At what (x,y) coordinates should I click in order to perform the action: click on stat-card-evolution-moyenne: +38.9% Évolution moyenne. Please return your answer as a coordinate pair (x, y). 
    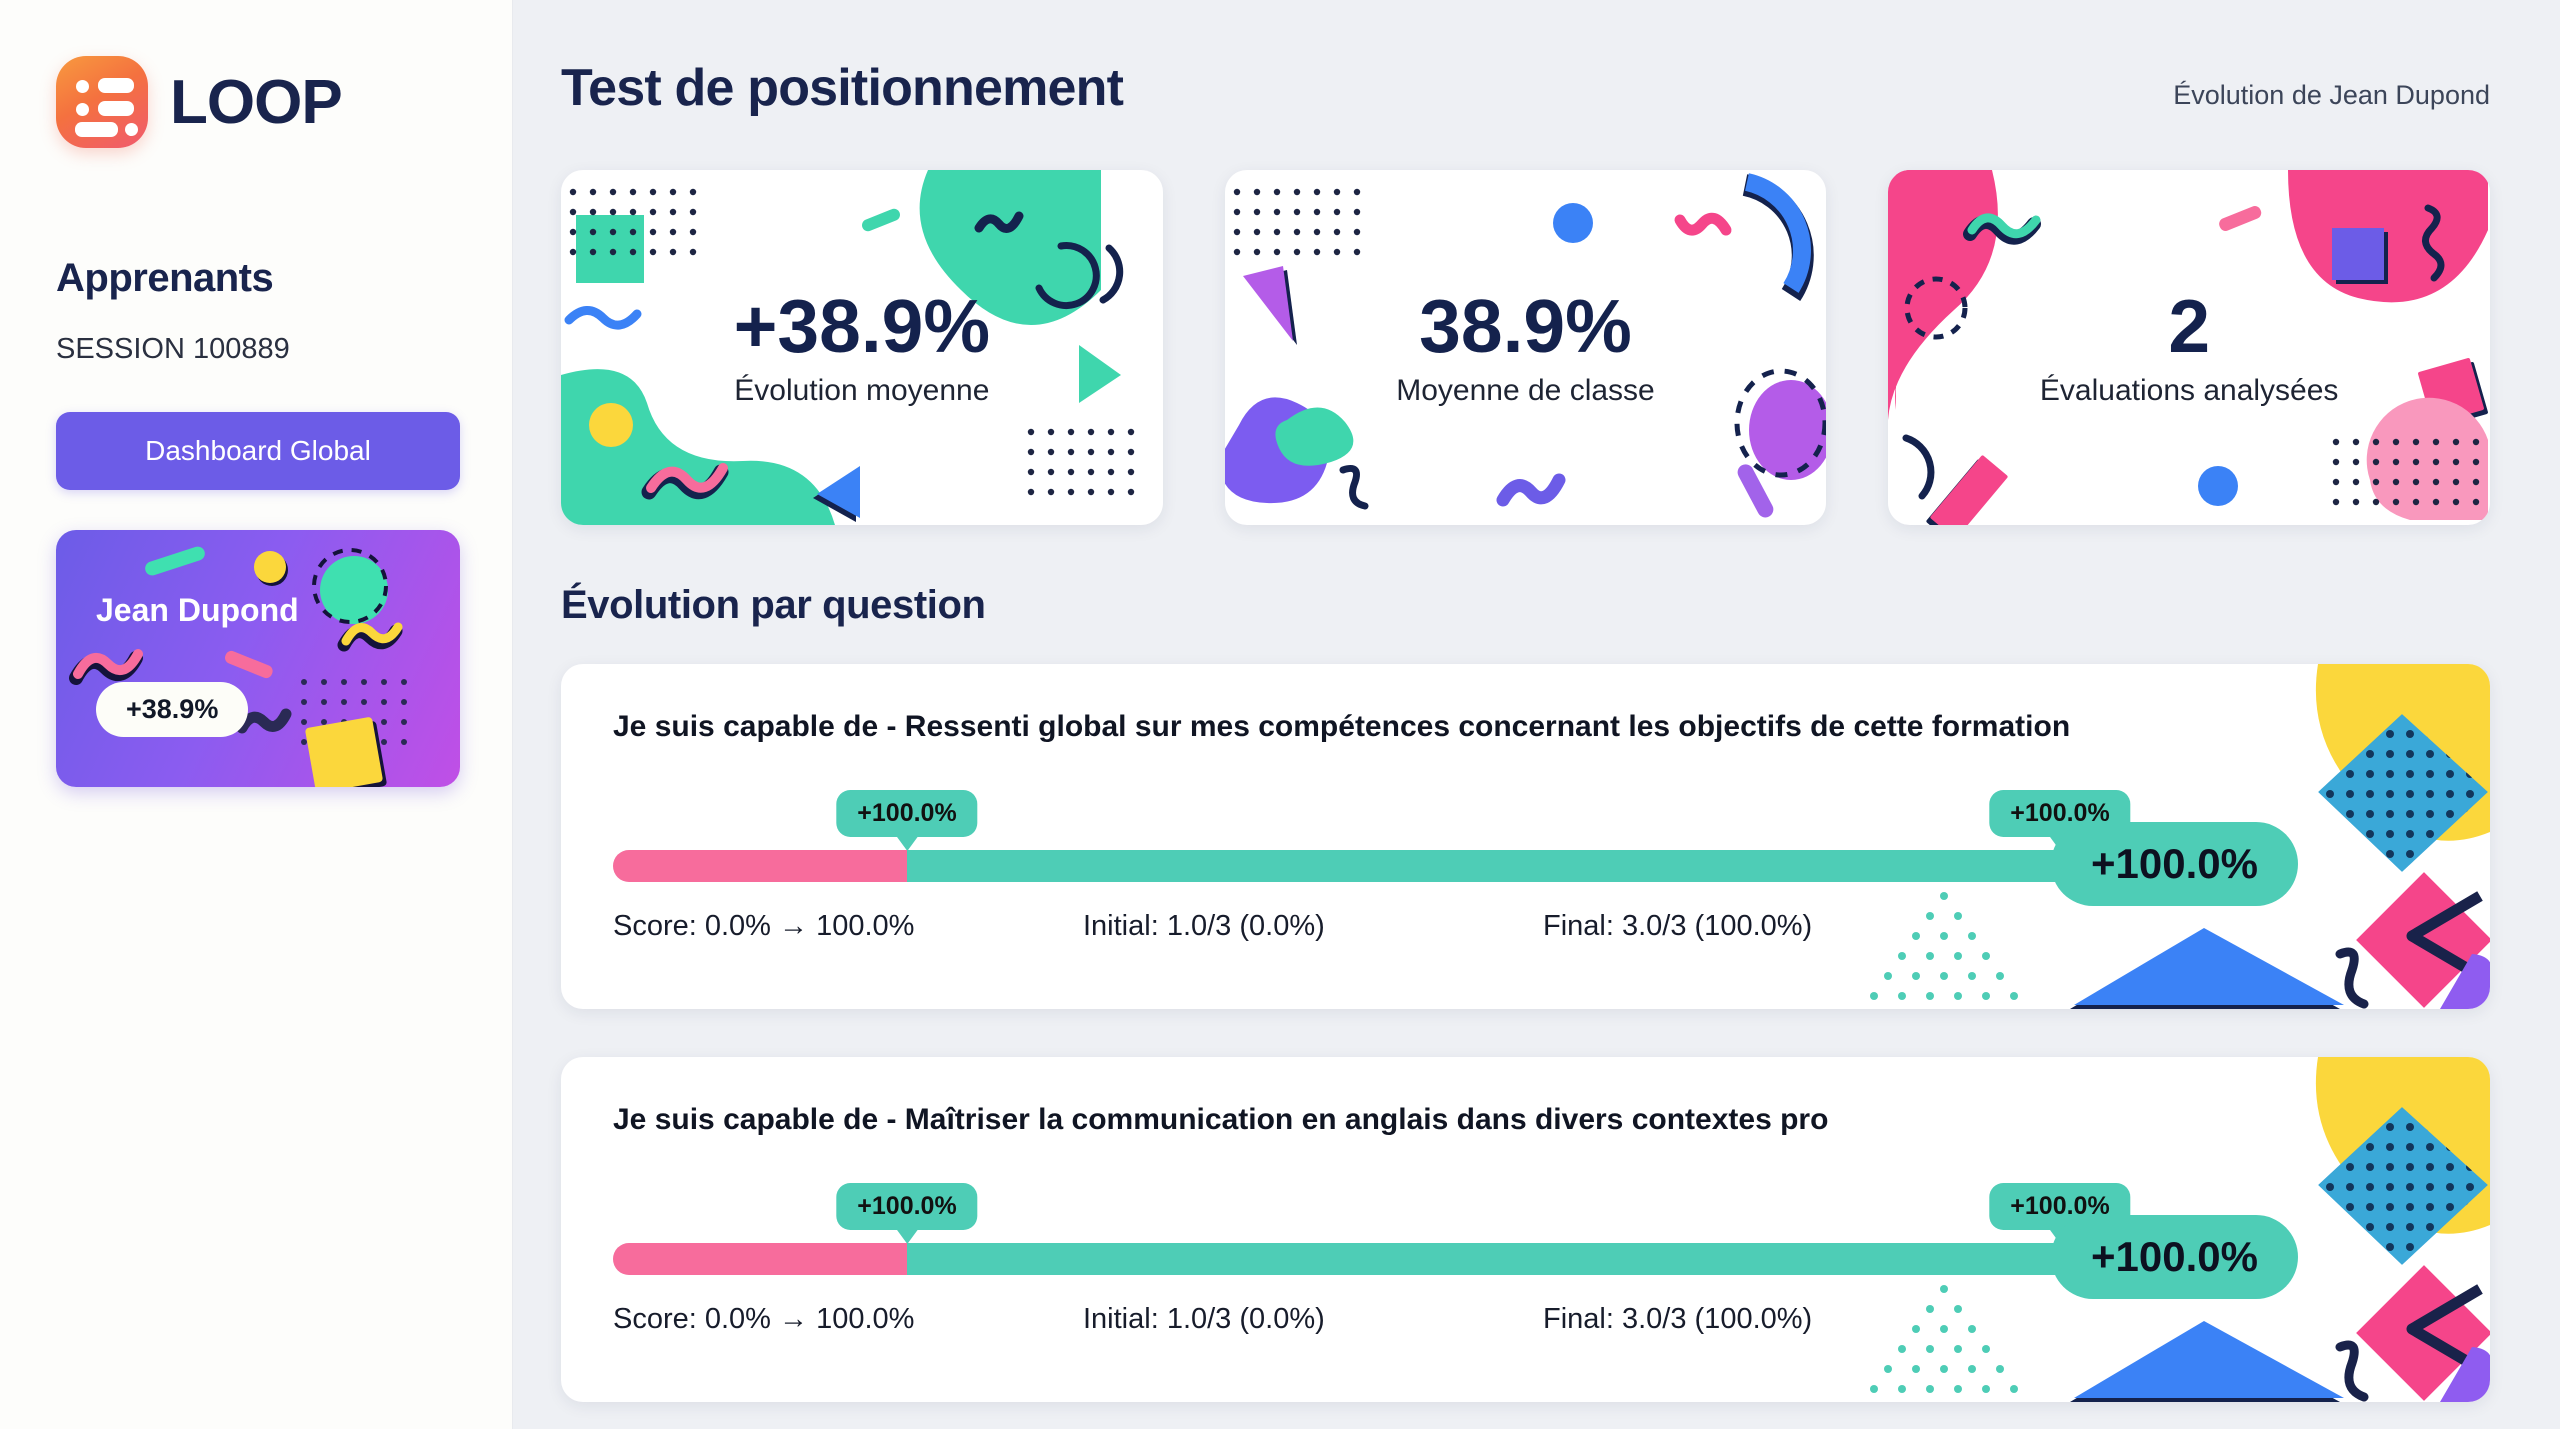
    Looking at the image, I should click on (862, 347).